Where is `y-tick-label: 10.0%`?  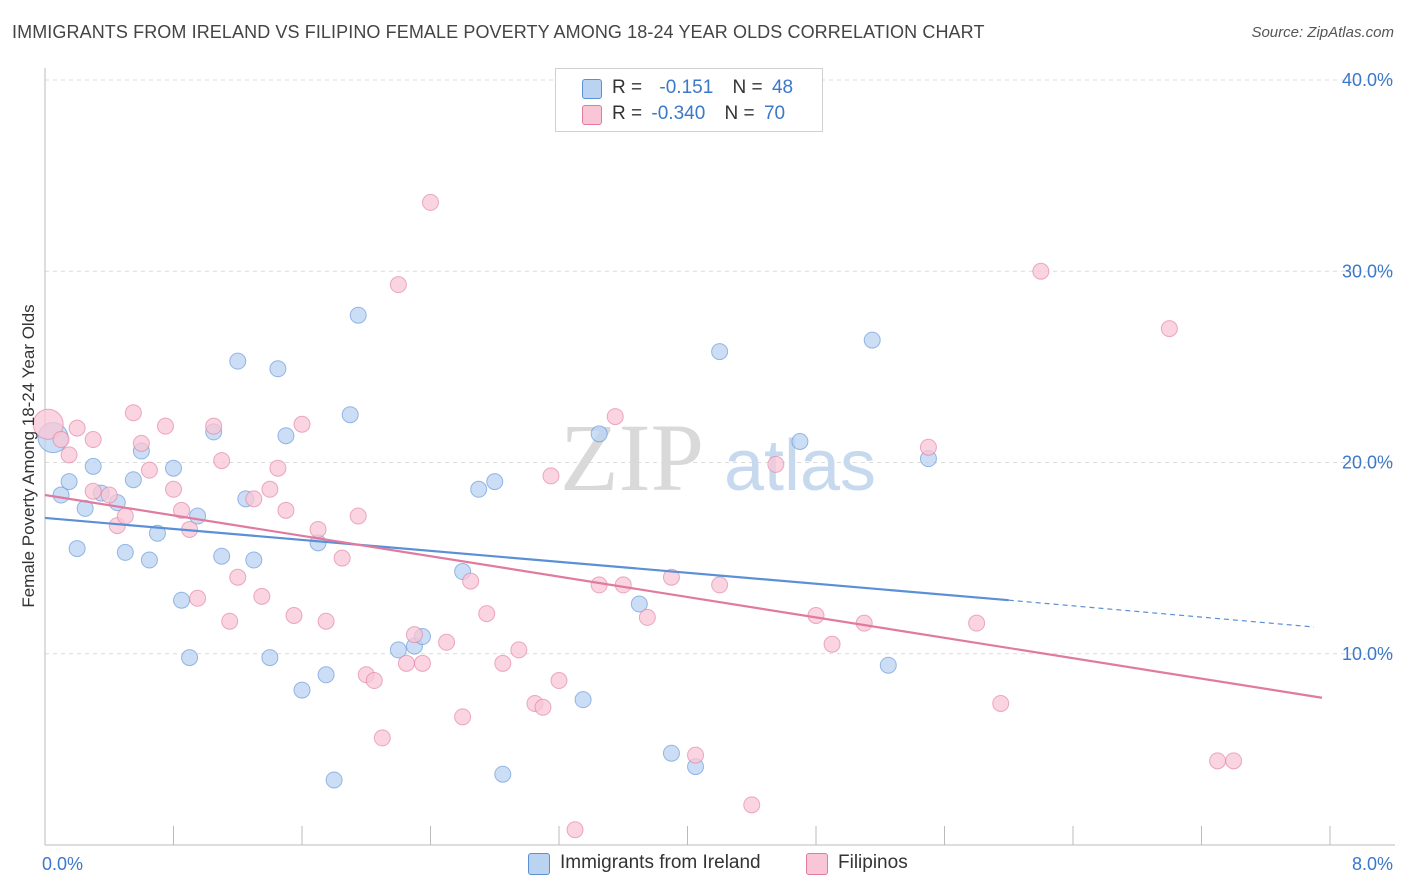 y-tick-label: 10.0% is located at coordinates (1367, 654).